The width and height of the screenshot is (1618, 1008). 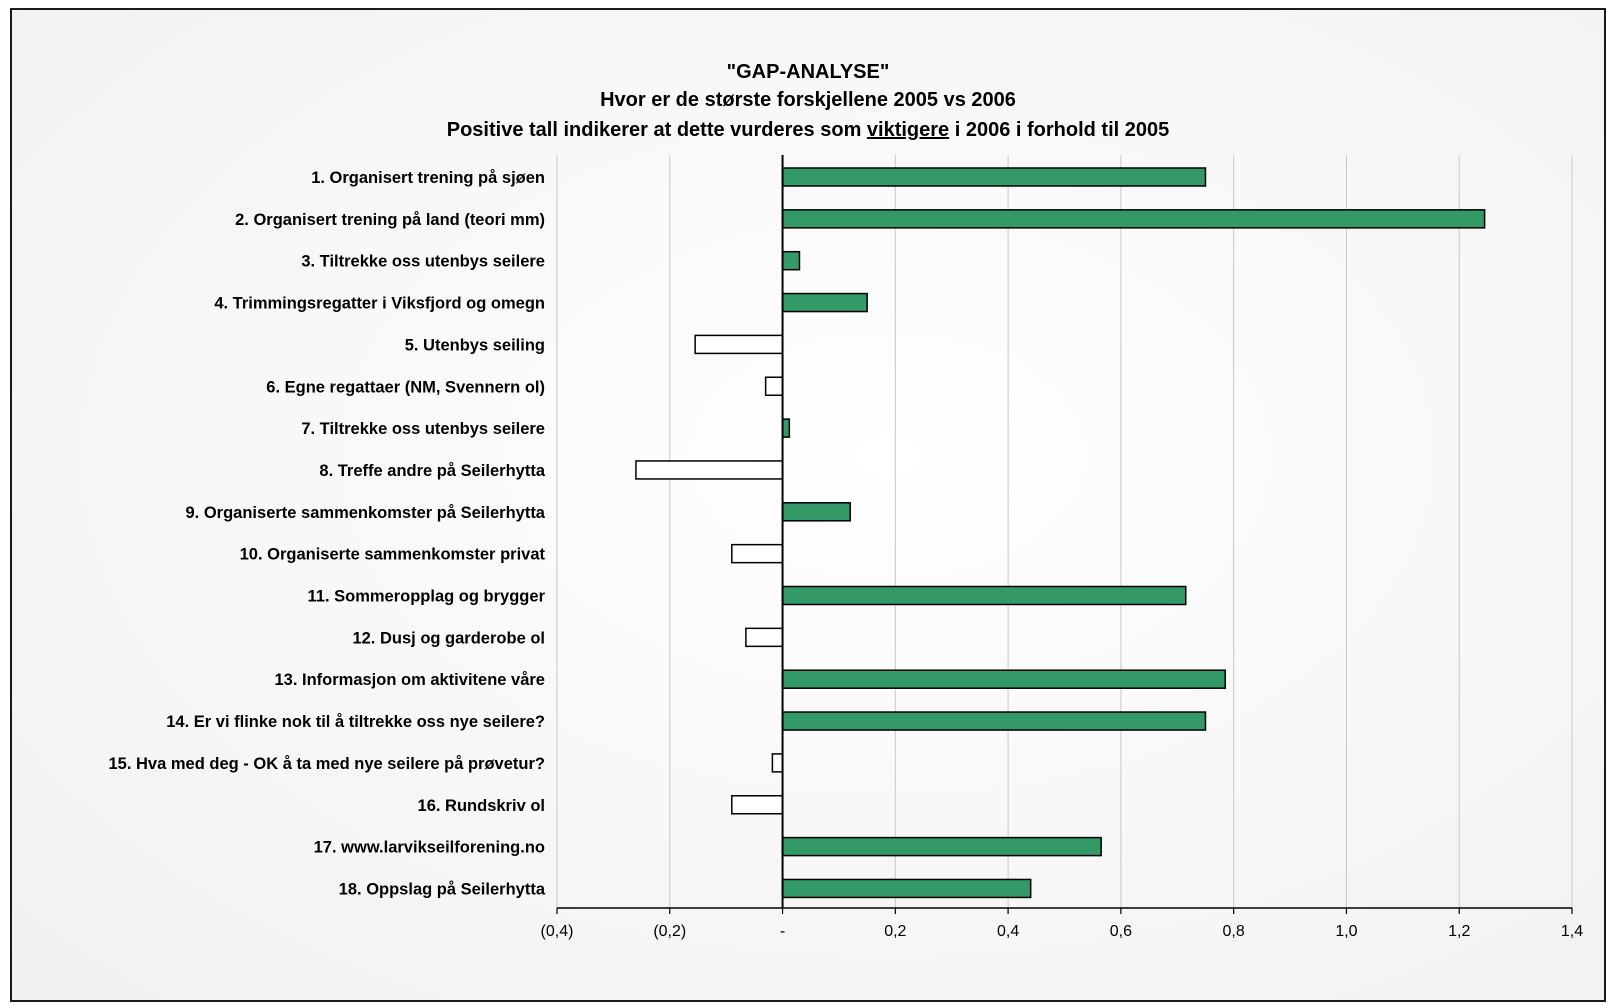 I want to click on x-tick-label-7: 1,0, so click(x=1346, y=931).